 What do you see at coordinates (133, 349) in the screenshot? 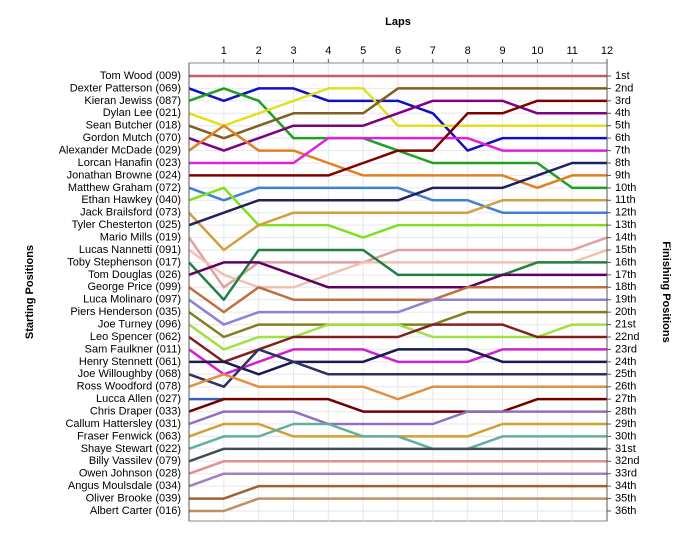
I see `series-label: Sam Faulkner (011)` at bounding box center [133, 349].